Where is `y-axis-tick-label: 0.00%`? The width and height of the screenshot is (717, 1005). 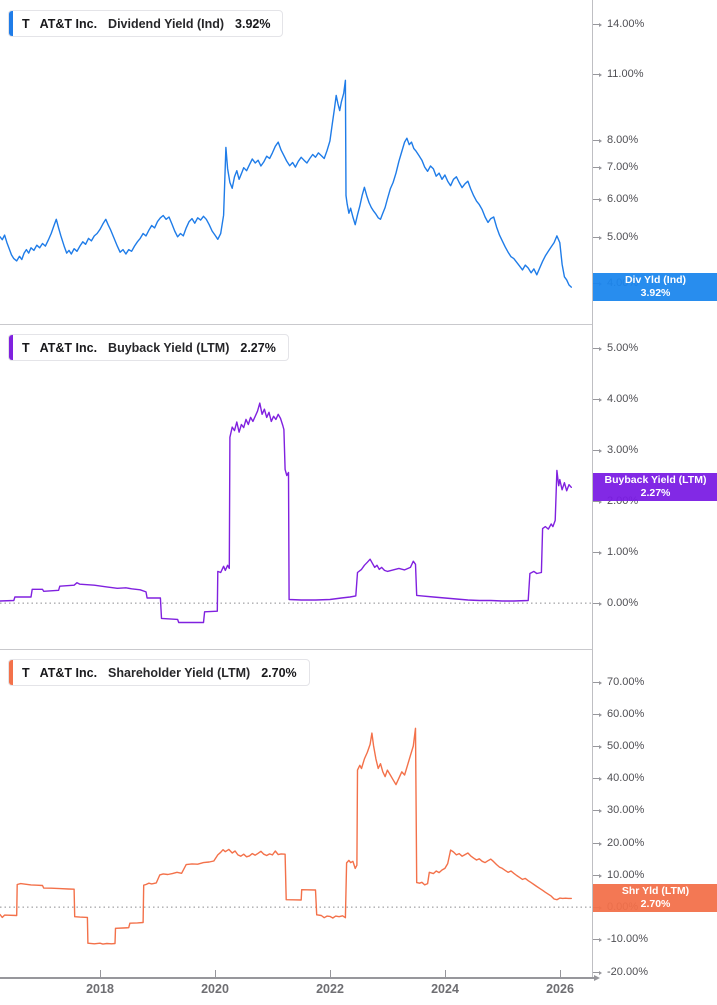 y-axis-tick-label: 0.00% is located at coordinates (623, 603).